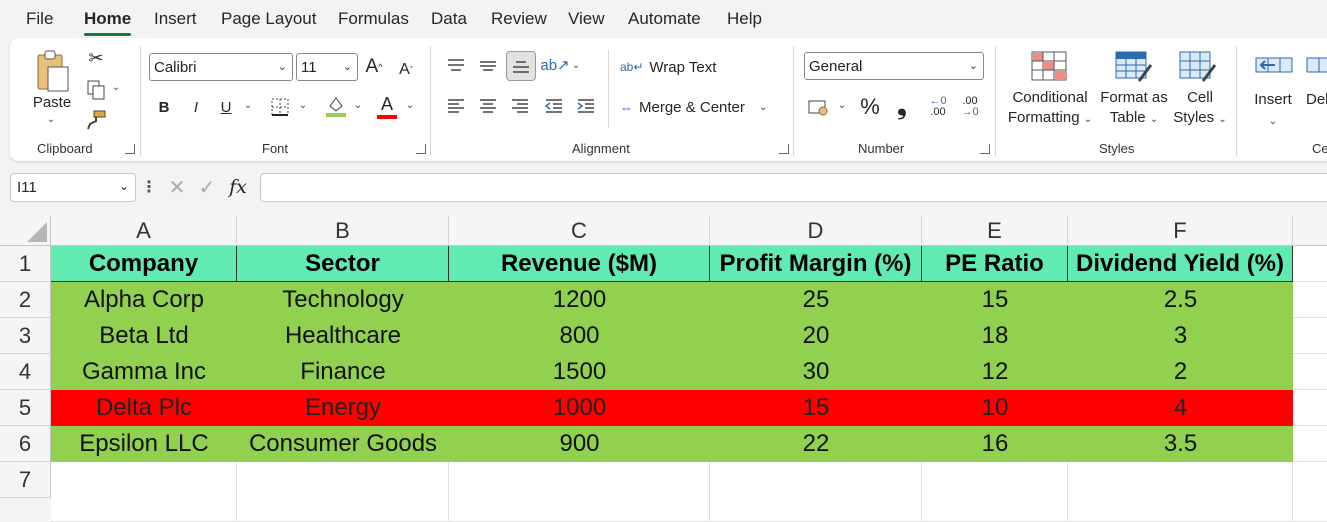 This screenshot has height=522, width=1327. I want to click on middle-align-icon, so click(488, 66).